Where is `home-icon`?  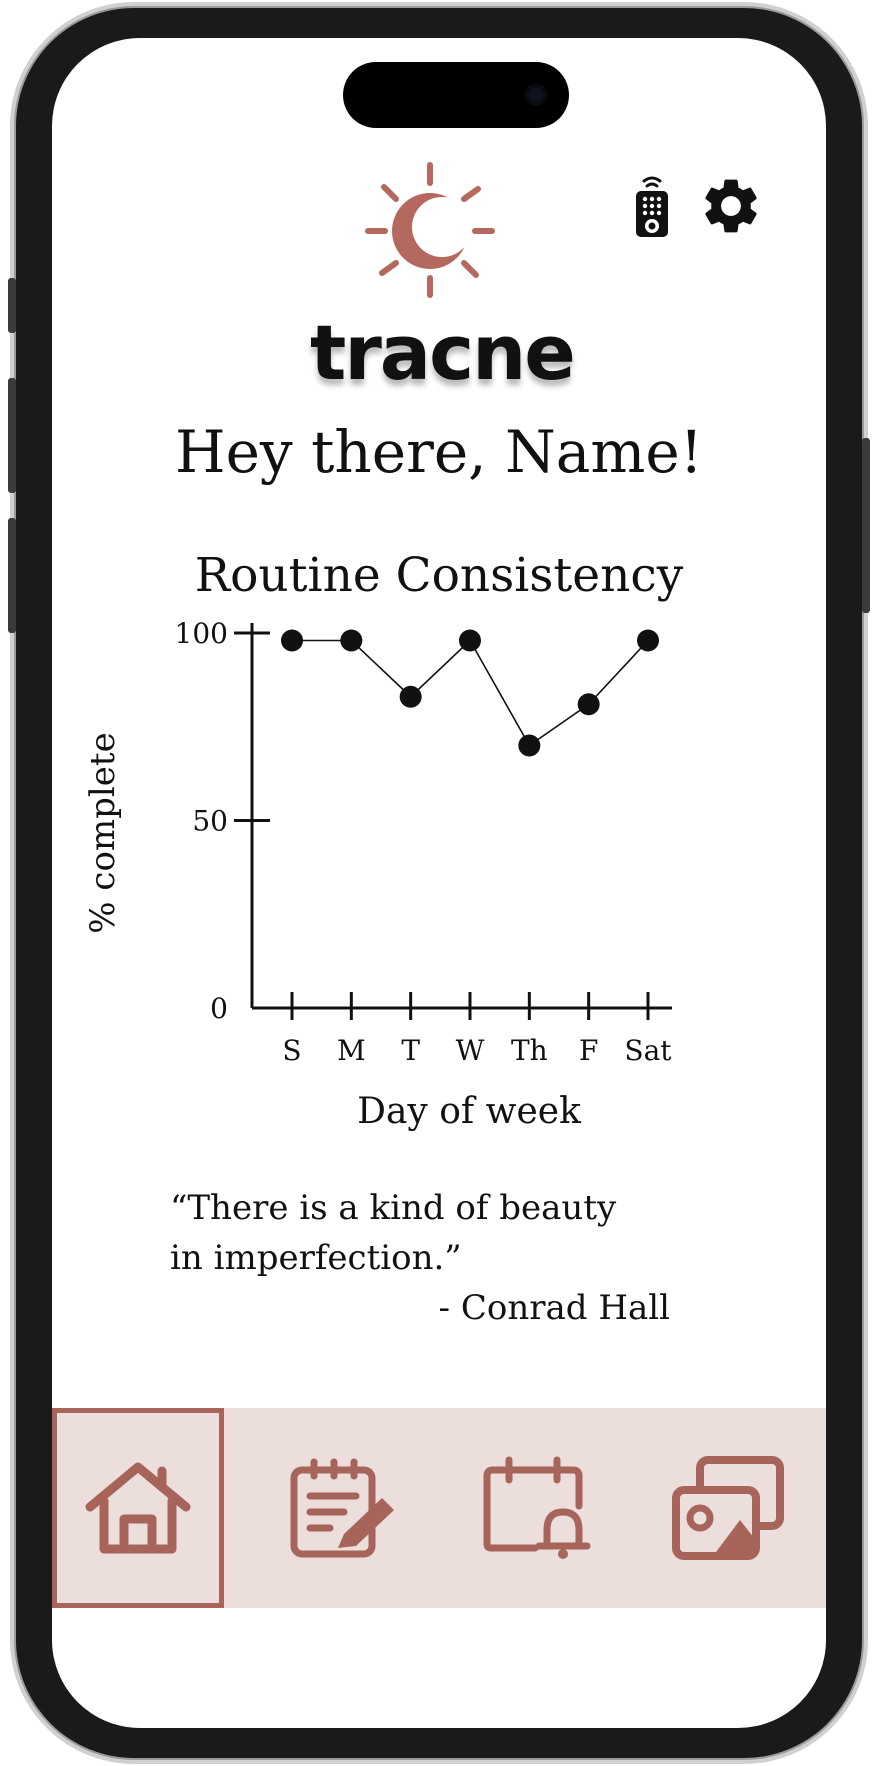
home-icon is located at coordinates (138, 1508).